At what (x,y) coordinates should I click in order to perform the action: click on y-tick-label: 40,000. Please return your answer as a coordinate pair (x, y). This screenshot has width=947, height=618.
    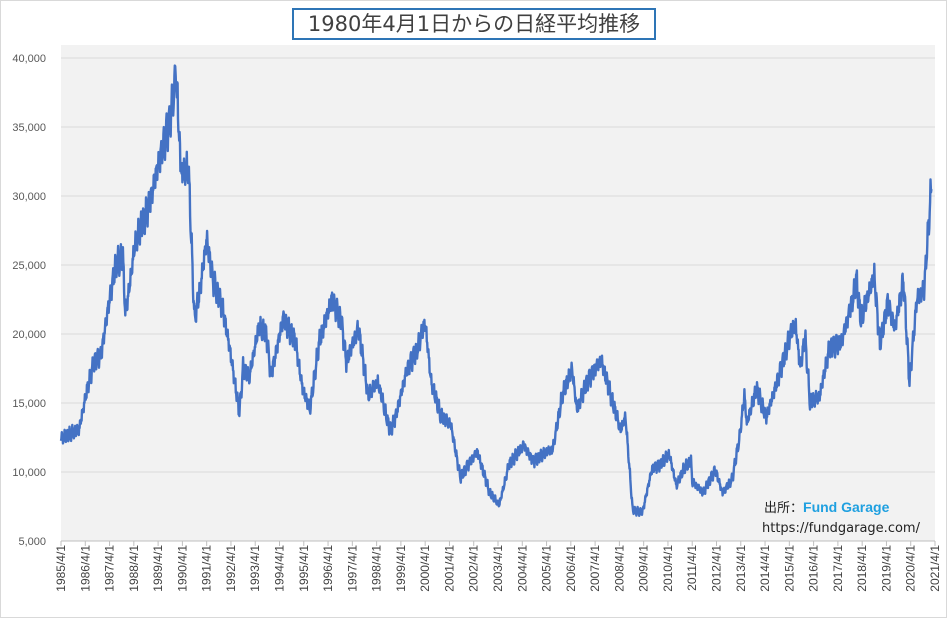
    Looking at the image, I should click on (29, 59).